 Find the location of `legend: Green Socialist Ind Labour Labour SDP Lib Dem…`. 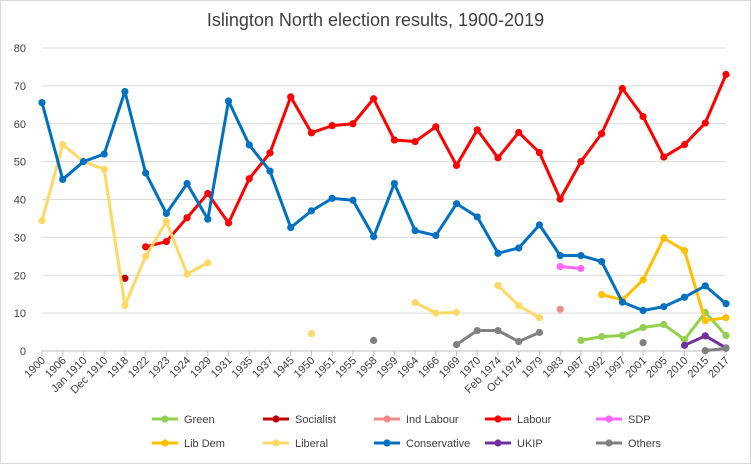

legend: Green Socialist Ind Labour Labour SDP Lib Dem… is located at coordinates (407, 432).